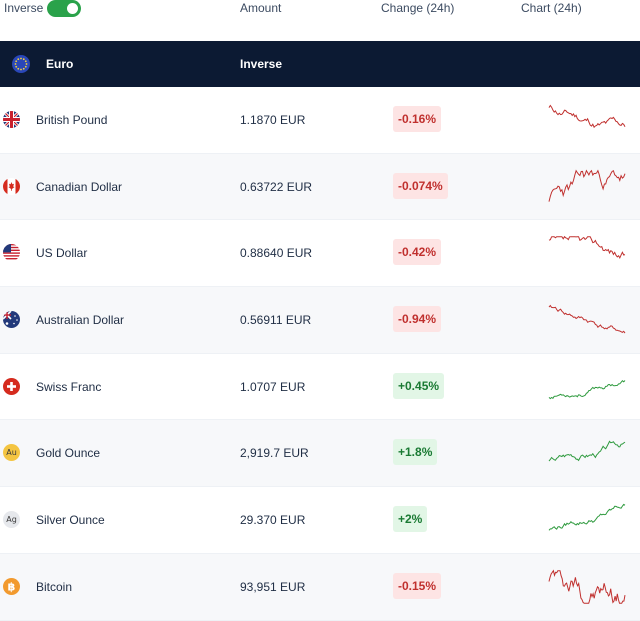 Image resolution: width=640 pixels, height=621 pixels. Describe the element at coordinates (276, 320) in the screenshot. I see `currency-amount: 0.56911 EUR` at that location.